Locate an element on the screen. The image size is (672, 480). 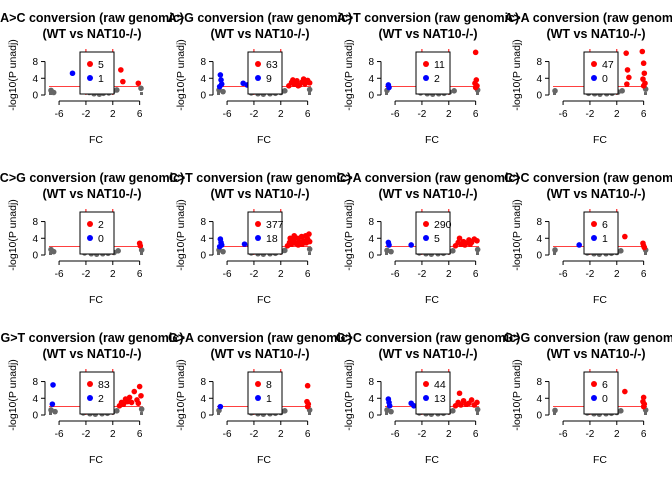
legend-count: 63 is located at coordinates (272, 65).